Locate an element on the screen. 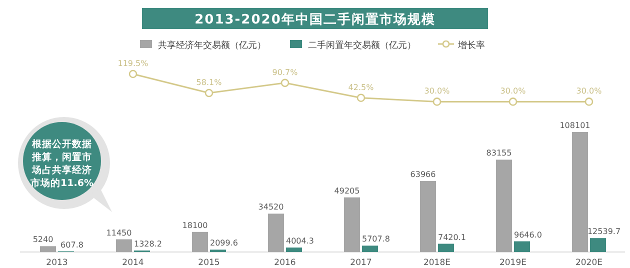 This screenshot has height=268, width=630. data-label: 18100 is located at coordinates (195, 225).